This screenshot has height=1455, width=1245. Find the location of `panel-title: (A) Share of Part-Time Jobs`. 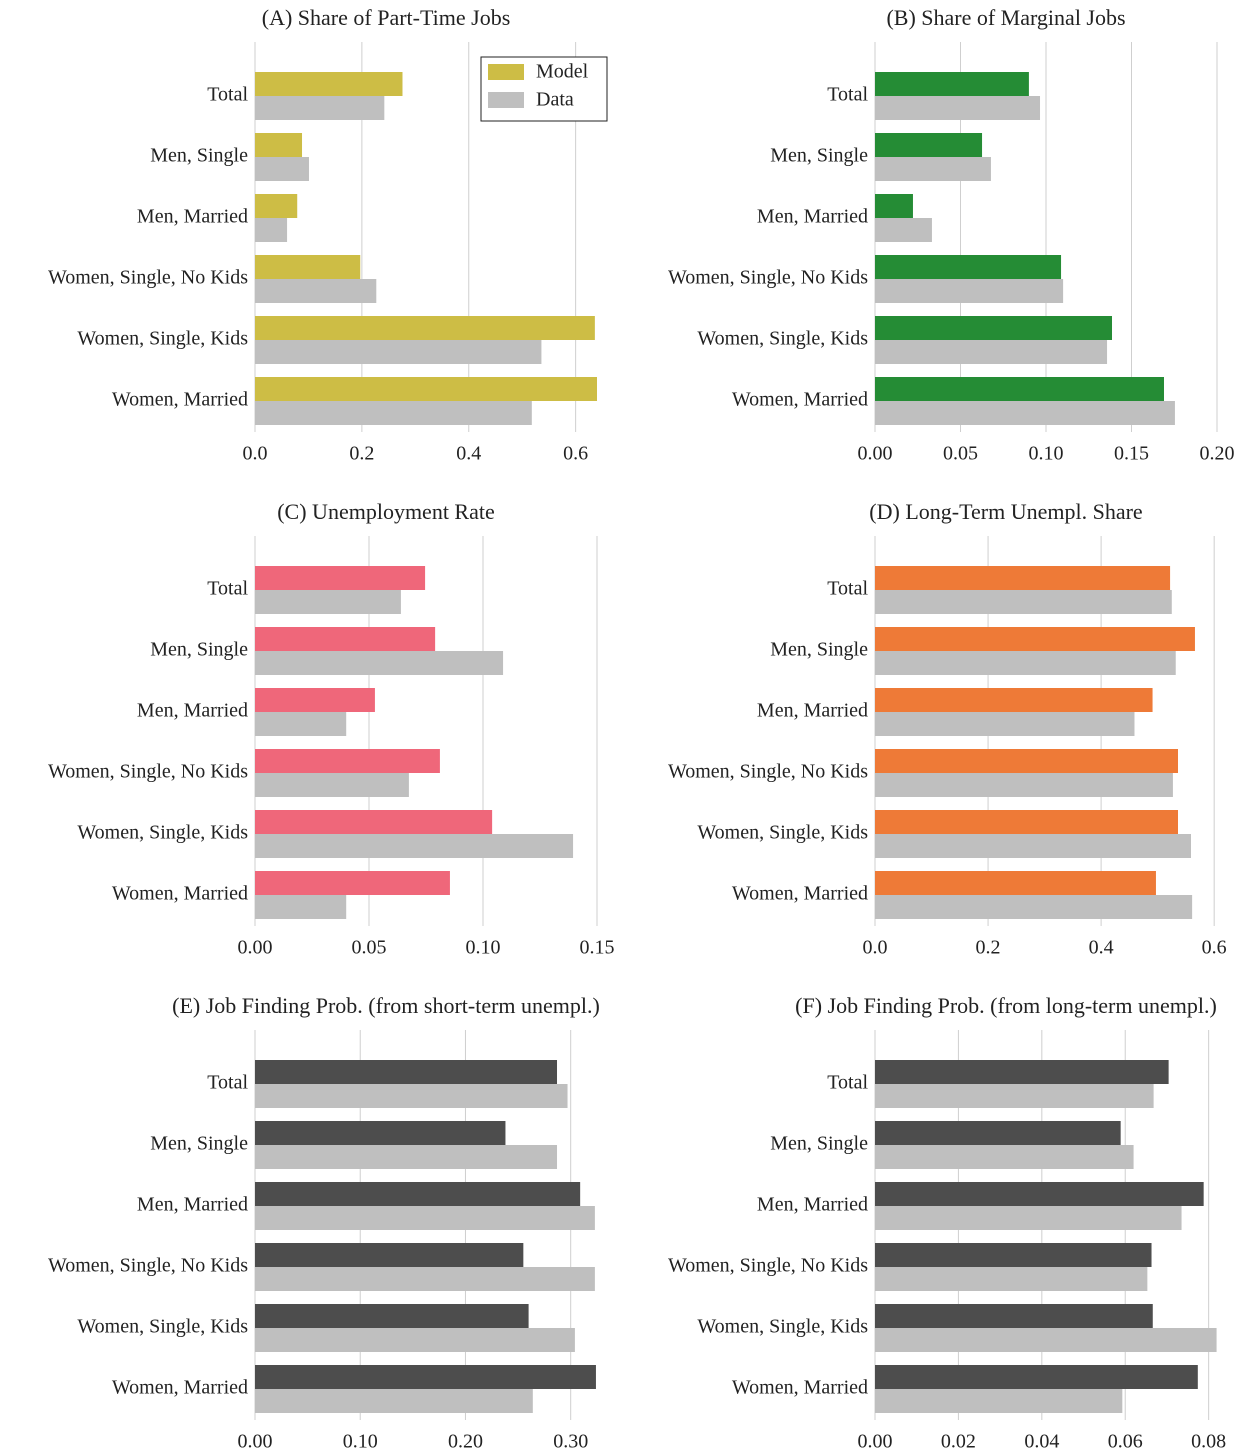

panel-title: (A) Share of Part-Time Jobs is located at coordinates (386, 17).